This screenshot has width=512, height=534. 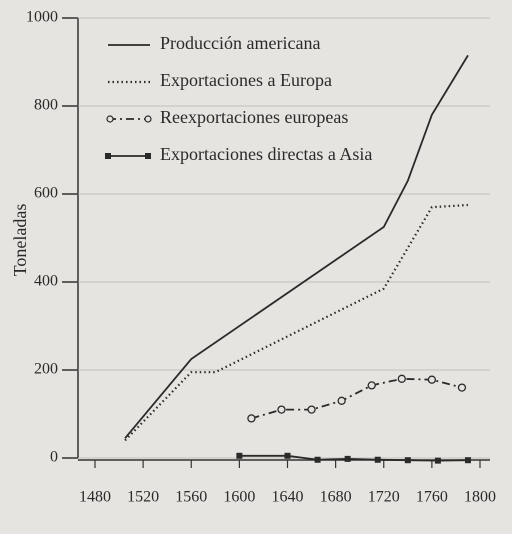 I want to click on y-tick-label: 400, so click(x=46, y=281).